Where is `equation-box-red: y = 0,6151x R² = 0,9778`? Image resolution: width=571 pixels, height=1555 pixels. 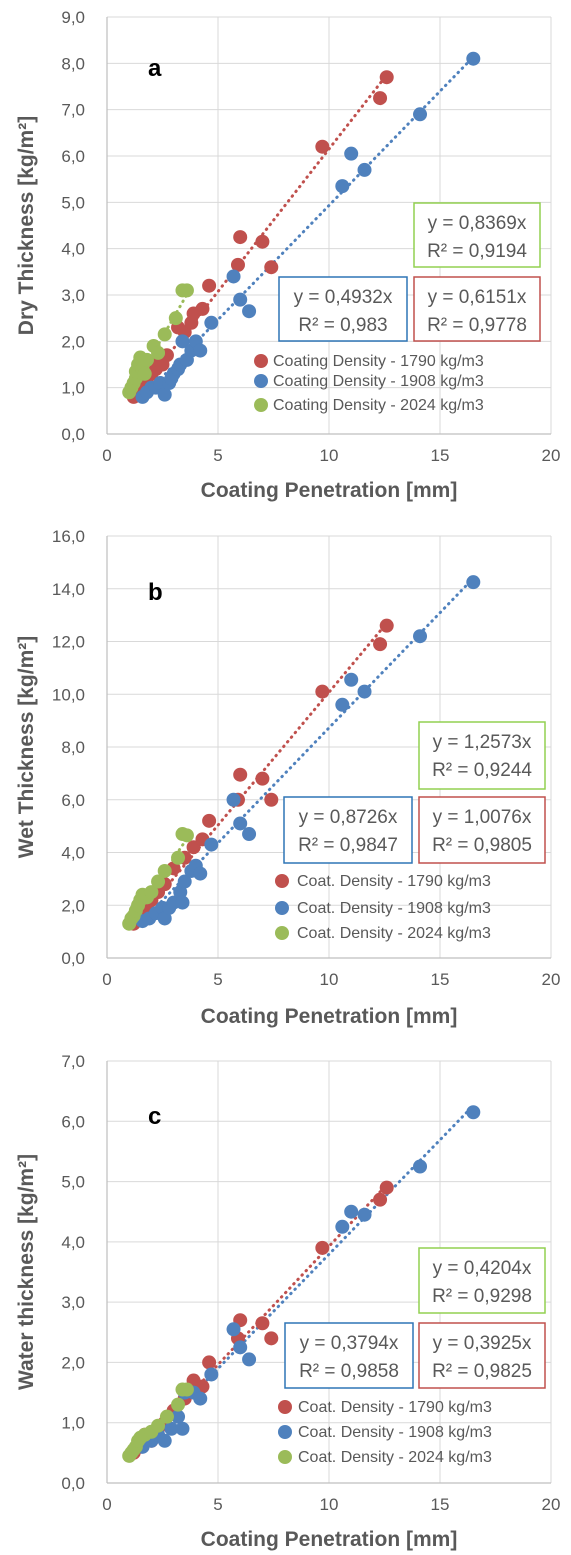 equation-box-red: y = 0,6151x R² = 0,9778 is located at coordinates (477, 309).